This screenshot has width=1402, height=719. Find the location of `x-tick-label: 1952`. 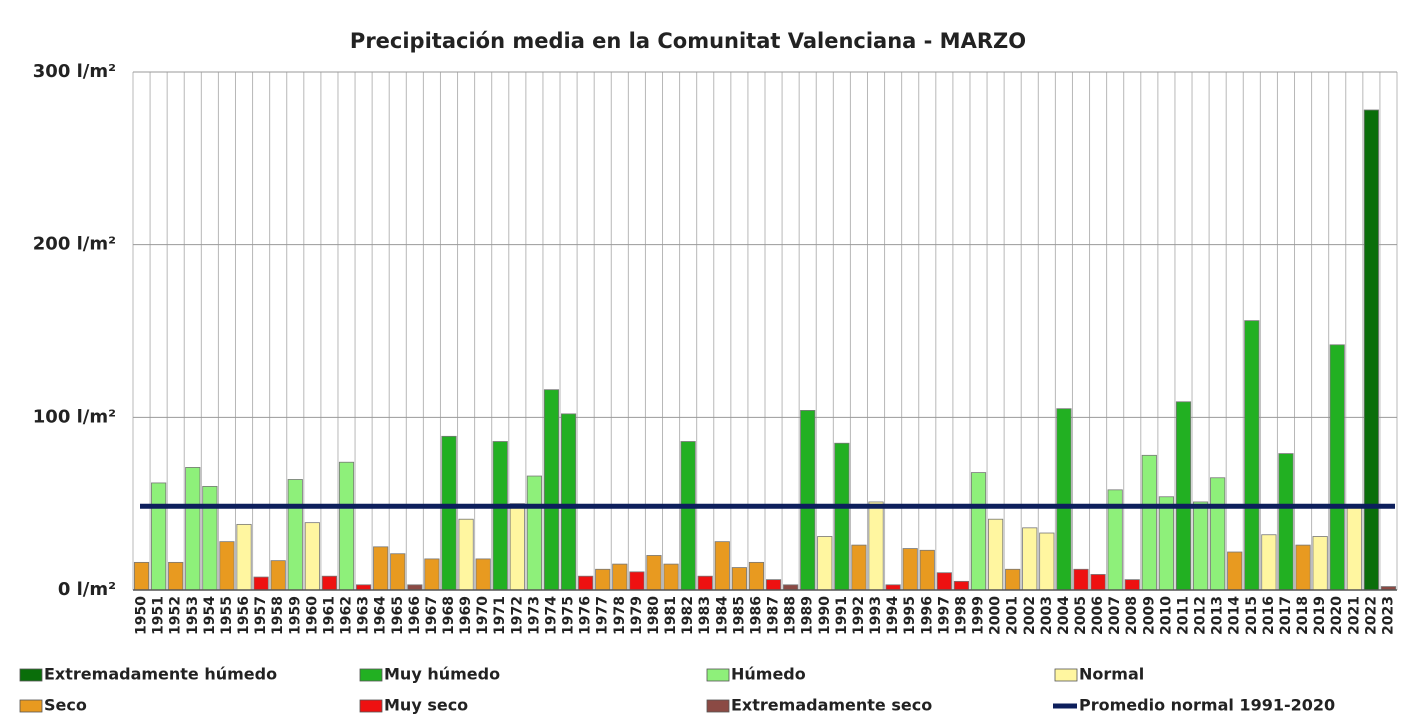

x-tick-label: 1952 is located at coordinates (176, 615).